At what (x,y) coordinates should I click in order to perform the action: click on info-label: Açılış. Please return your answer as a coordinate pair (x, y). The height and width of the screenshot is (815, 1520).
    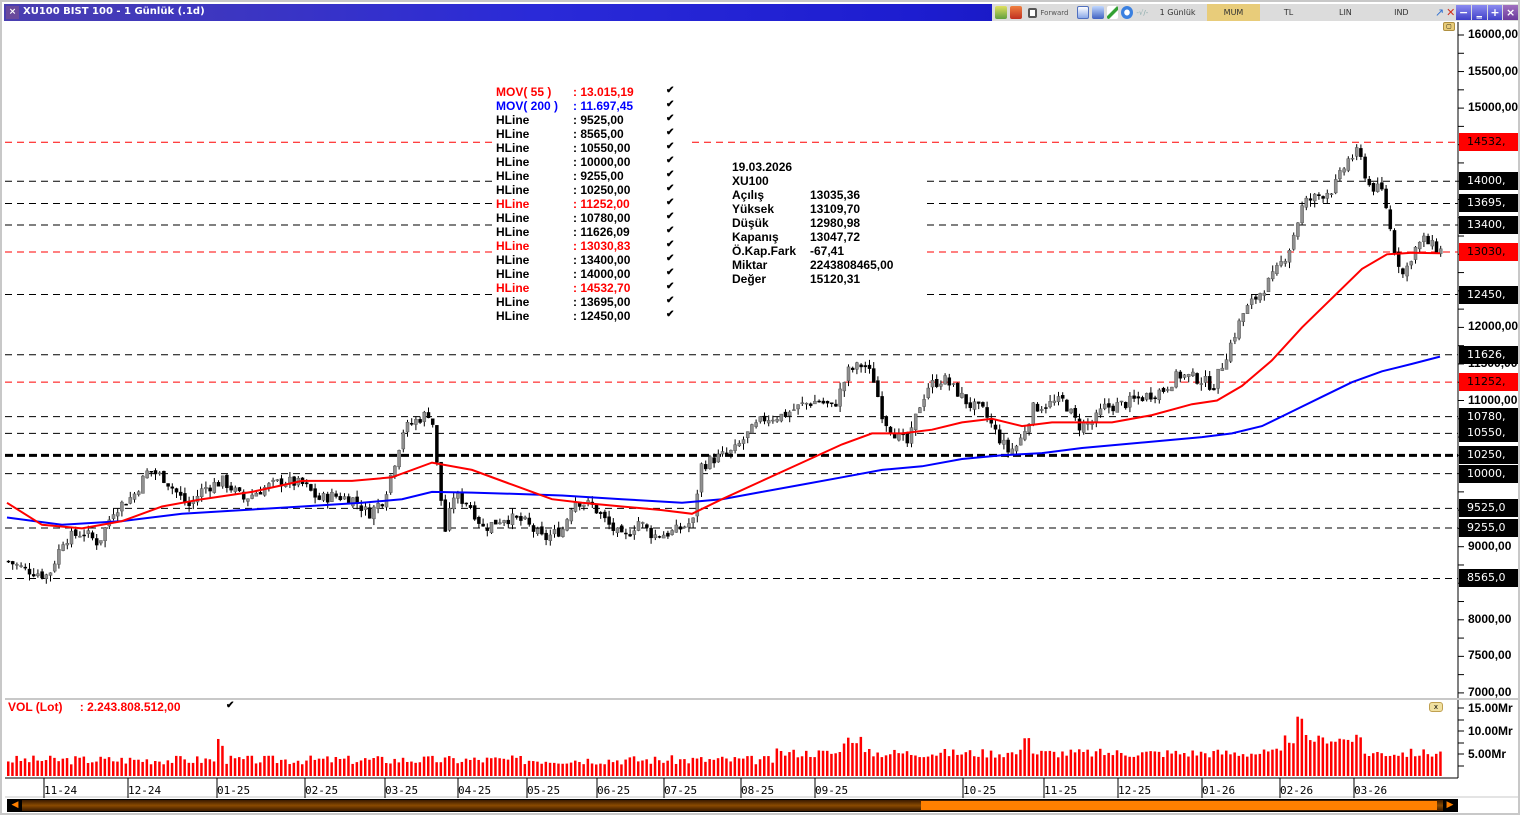
    Looking at the image, I should click on (748, 195).